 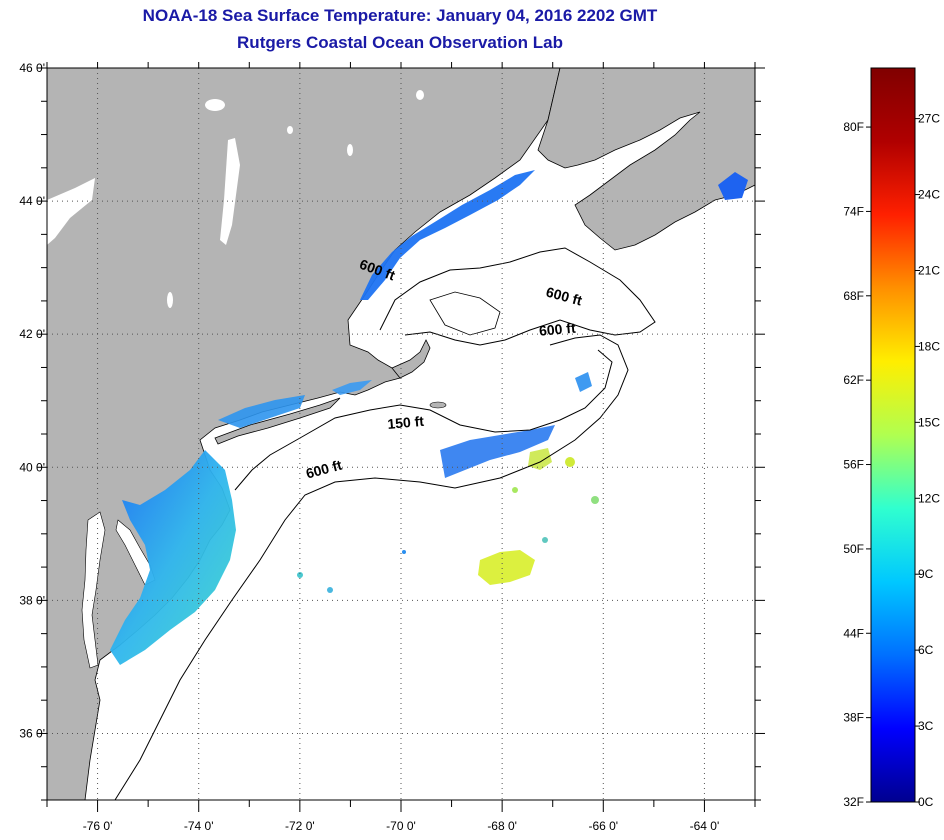 What do you see at coordinates (557, 329) in the screenshot?
I see `contour-label: 600 ft` at bounding box center [557, 329].